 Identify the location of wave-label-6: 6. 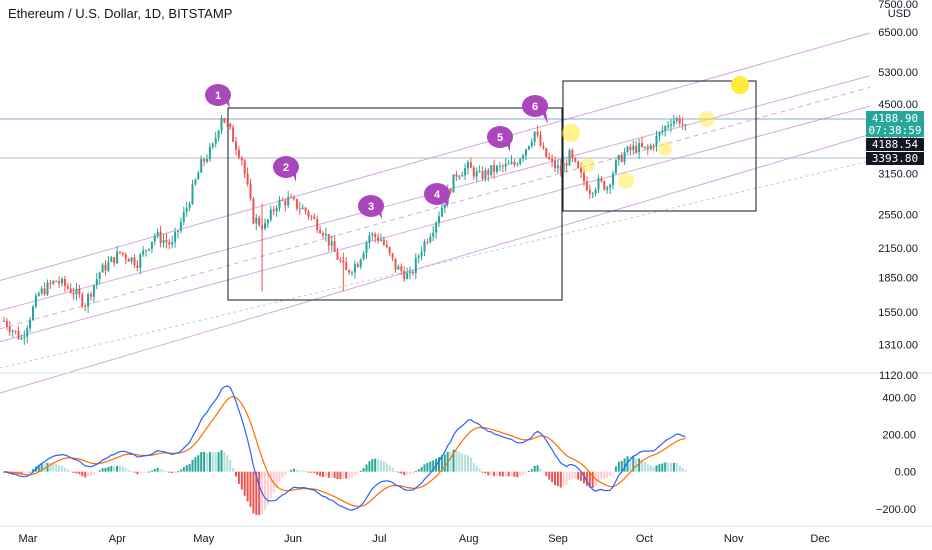
(535, 109).